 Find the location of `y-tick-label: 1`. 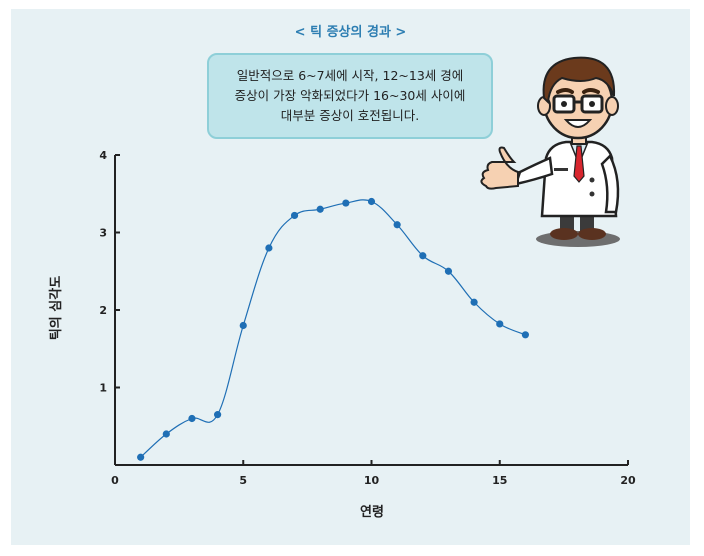

y-tick-label: 1 is located at coordinates (103, 388).